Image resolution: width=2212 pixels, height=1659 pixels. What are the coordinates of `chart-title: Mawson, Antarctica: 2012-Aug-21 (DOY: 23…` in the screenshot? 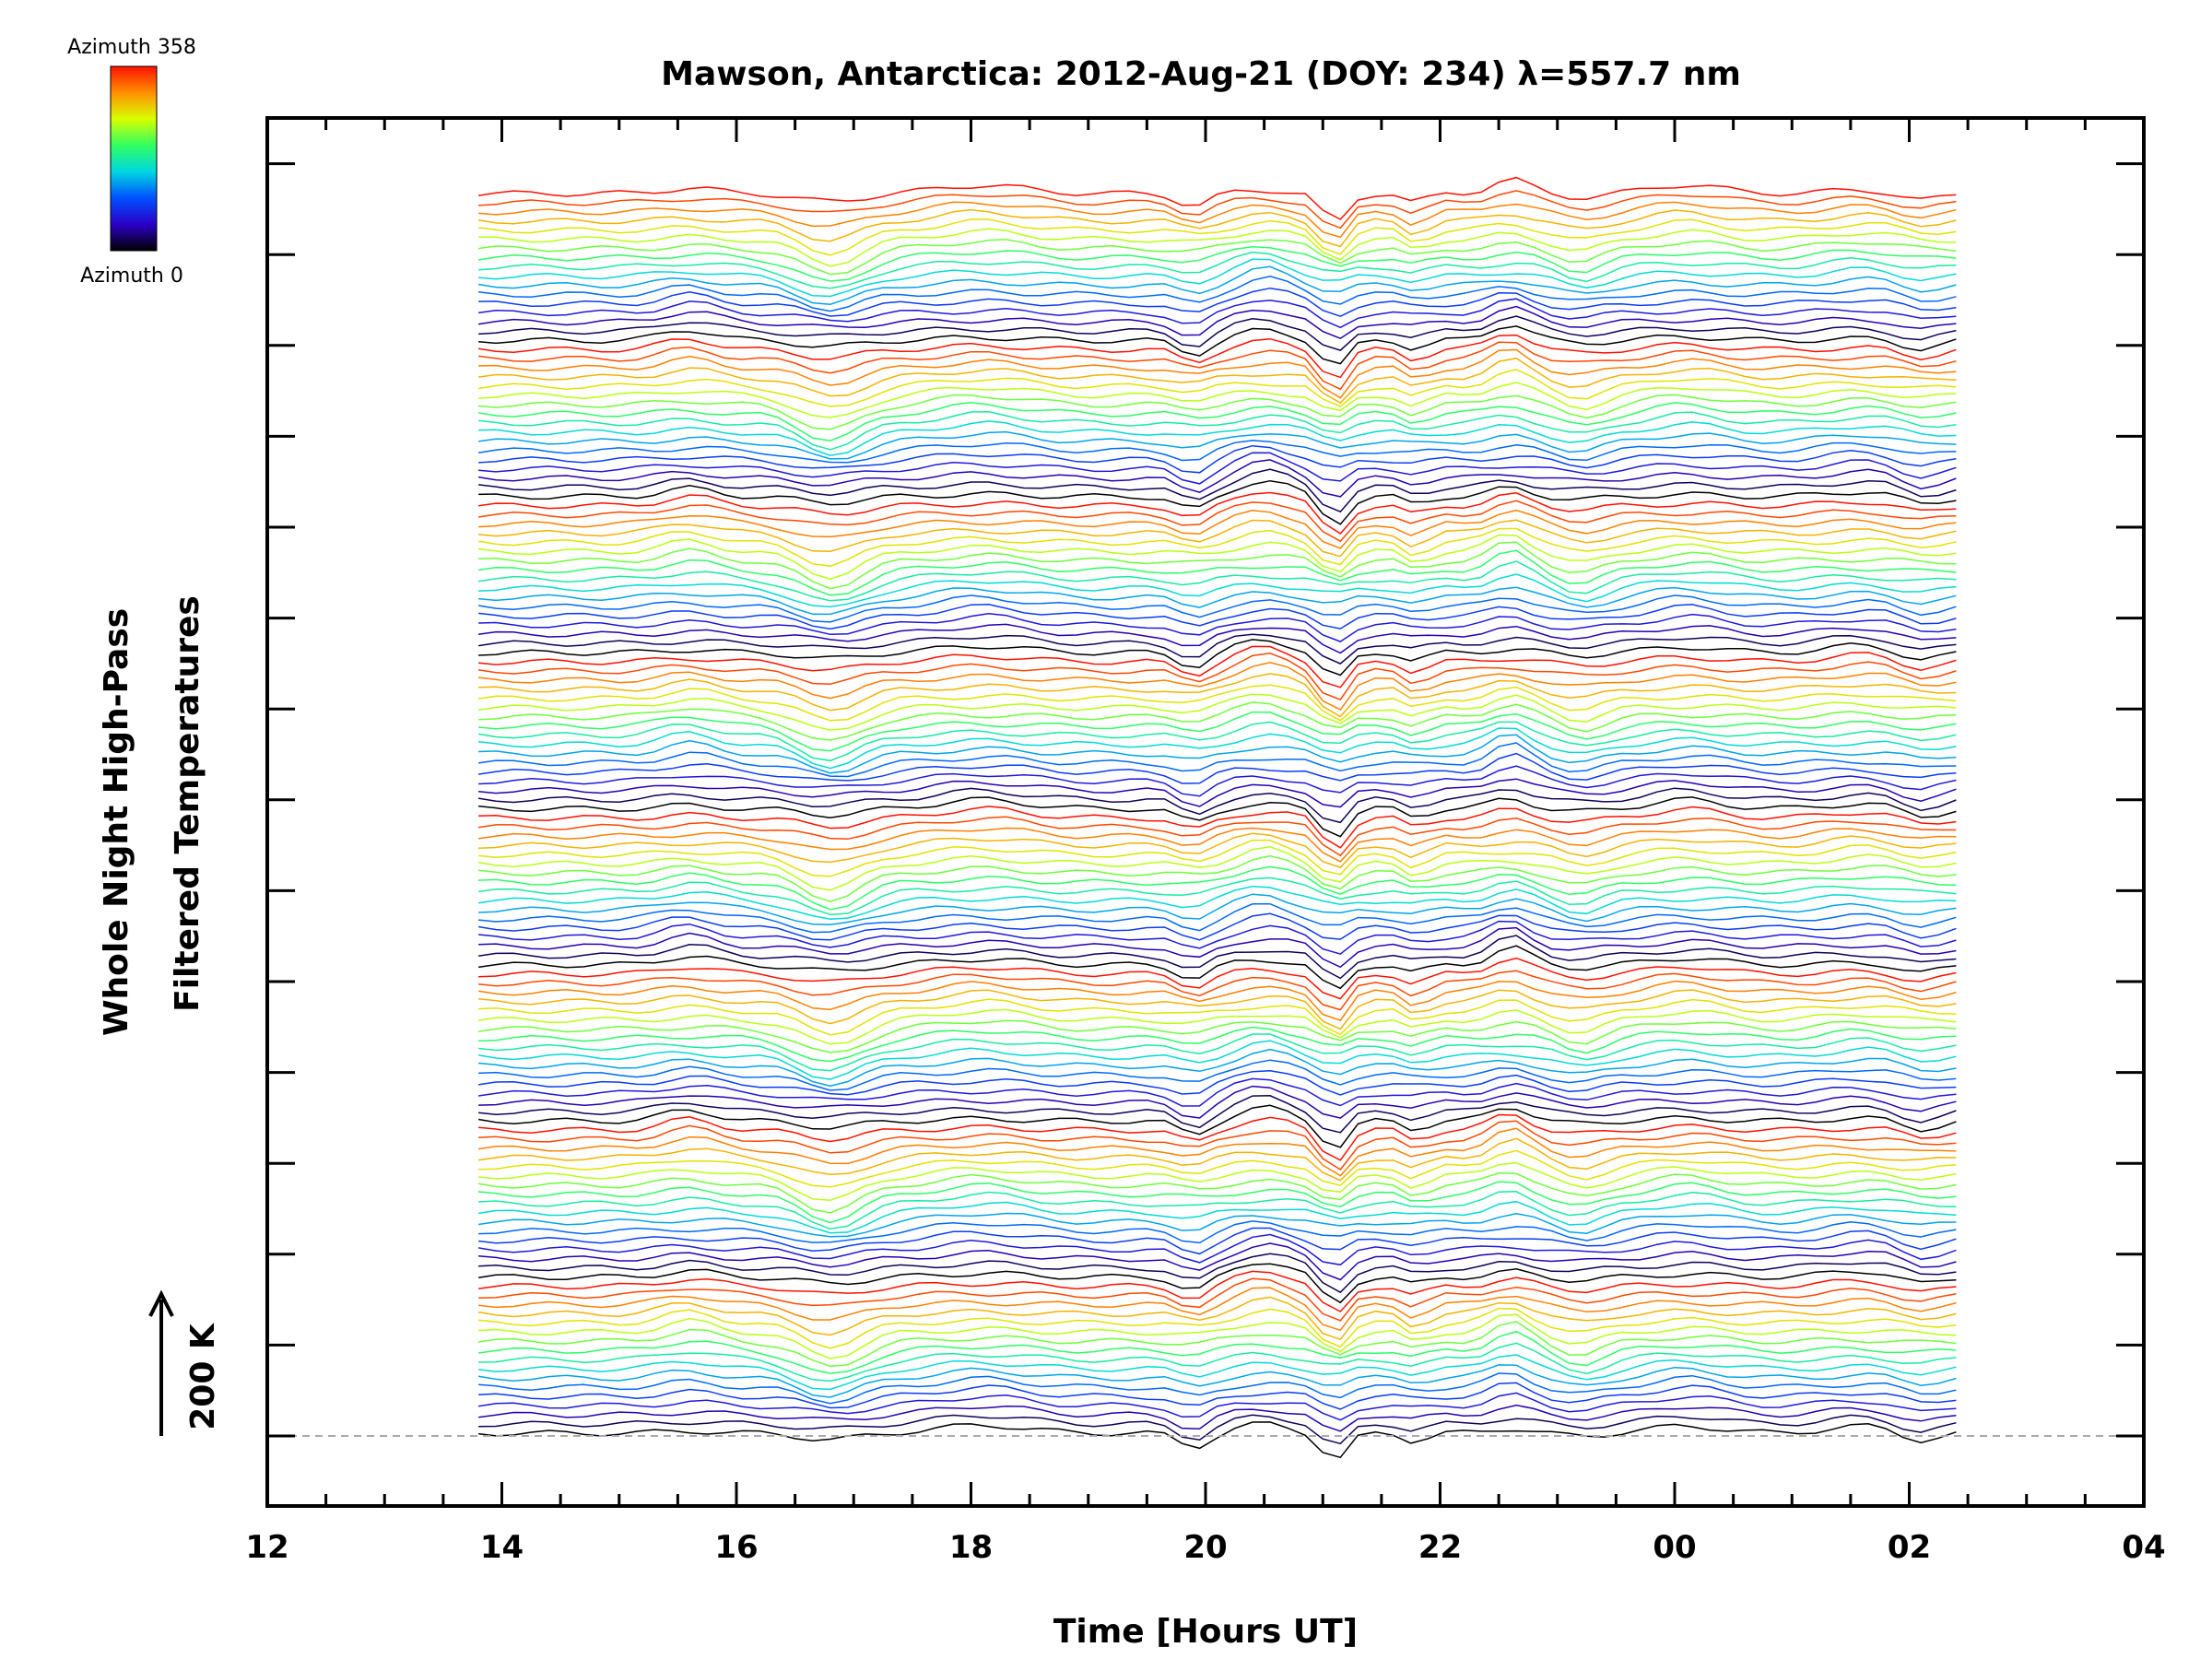 It's located at (1201, 74).